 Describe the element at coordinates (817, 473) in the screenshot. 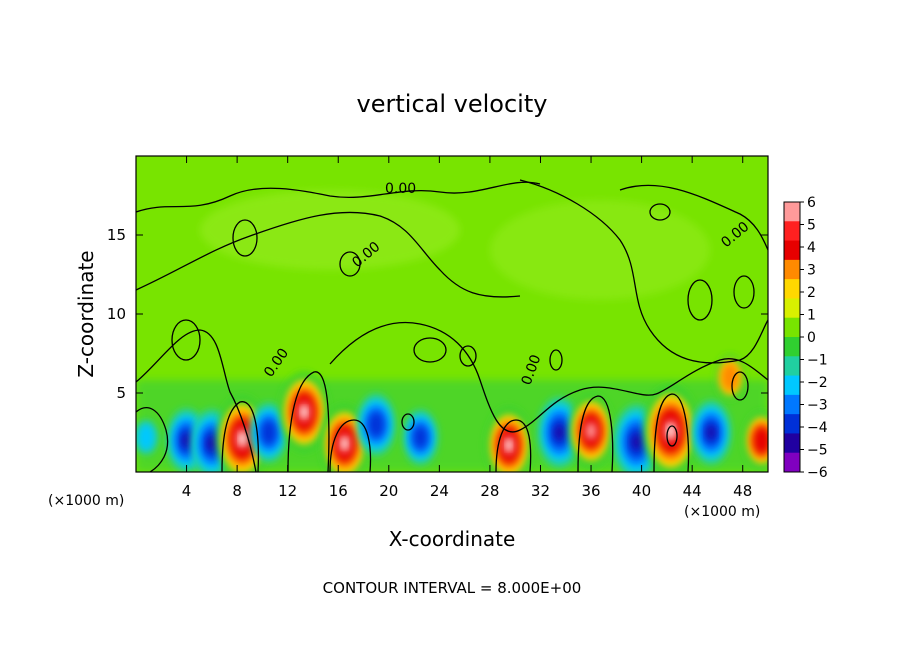

I see `colorbar-tick-label: −6` at that location.